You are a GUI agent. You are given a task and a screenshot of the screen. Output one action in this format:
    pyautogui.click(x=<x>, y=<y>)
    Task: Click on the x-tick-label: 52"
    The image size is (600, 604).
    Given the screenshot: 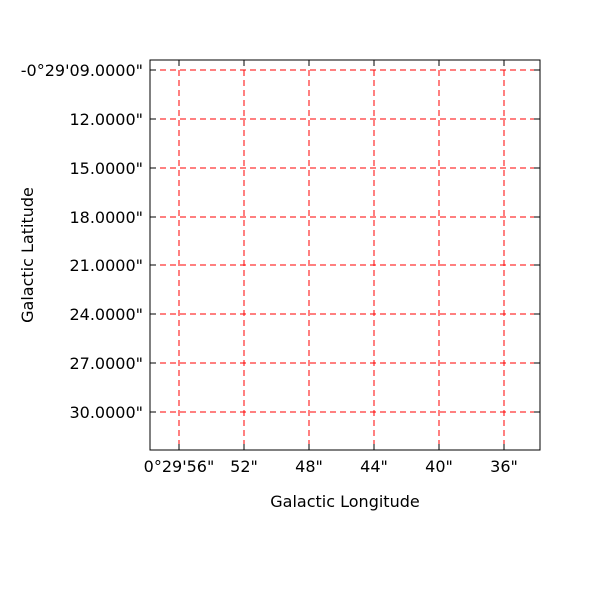 What is the action you would take?
    pyautogui.click(x=244, y=466)
    